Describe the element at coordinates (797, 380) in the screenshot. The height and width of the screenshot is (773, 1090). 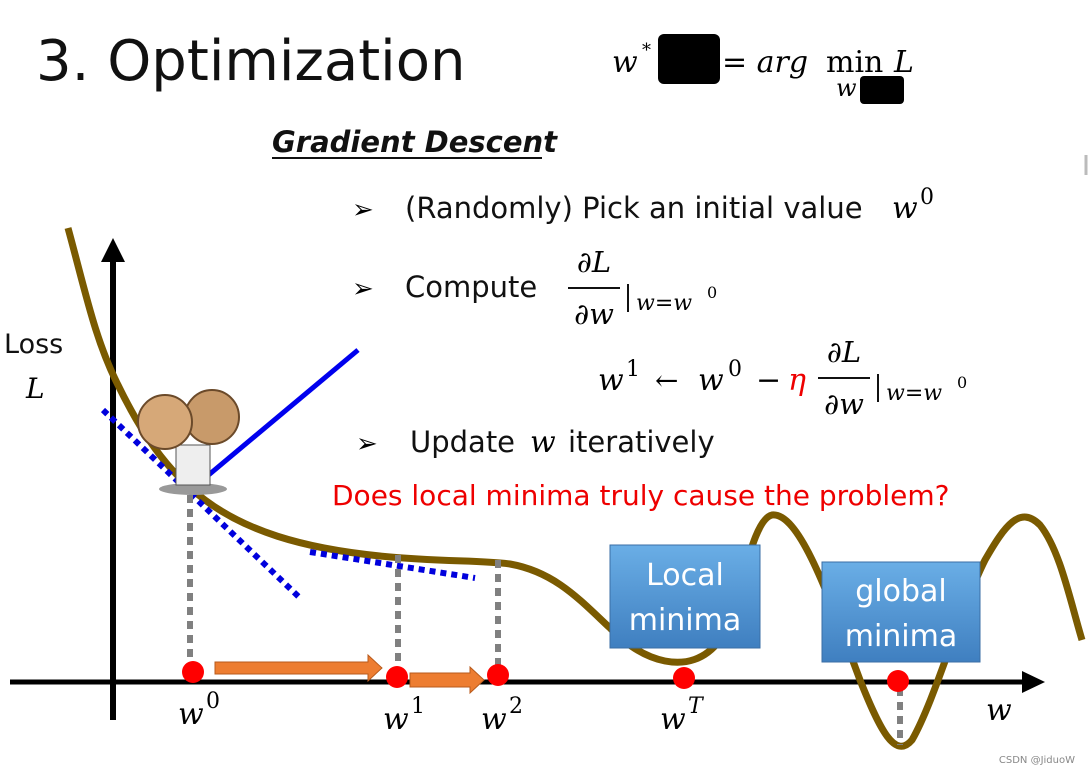
I see `rule-eta: η` at that location.